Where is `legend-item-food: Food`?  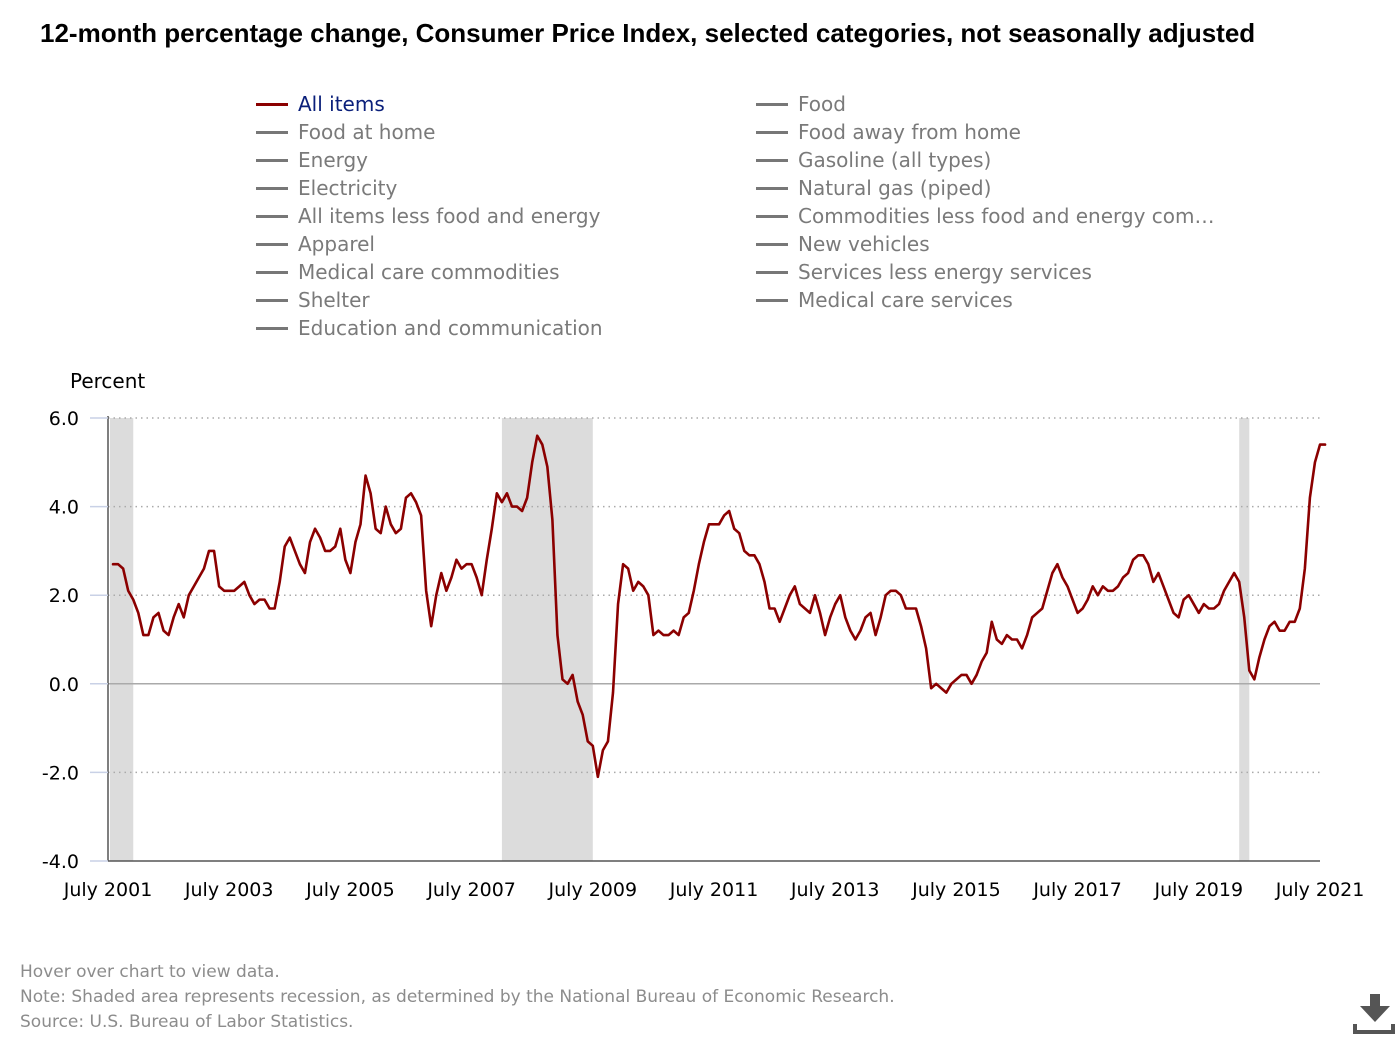 legend-item-food: Food is located at coordinates (801, 104).